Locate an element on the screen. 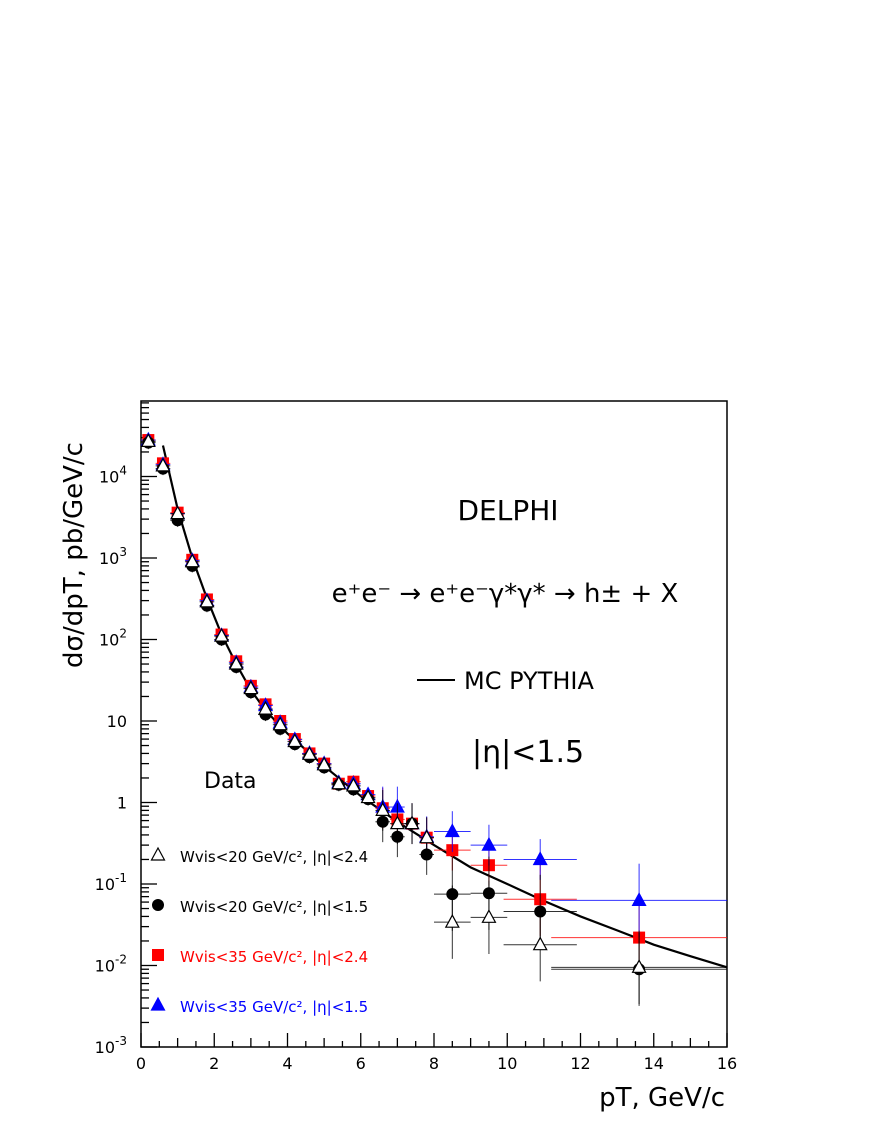 This screenshot has height=1132, width=872. y-tick-label: 10² is located at coordinates (113, 638).